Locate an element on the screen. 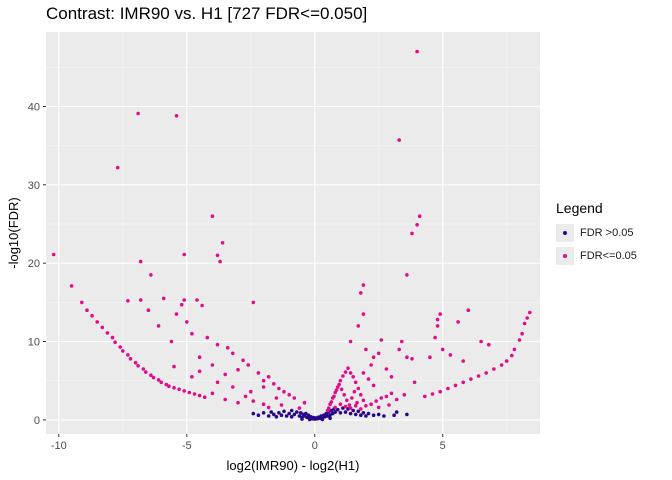 This screenshot has height=480, width=672. legend-key is located at coordinates (565, 255).